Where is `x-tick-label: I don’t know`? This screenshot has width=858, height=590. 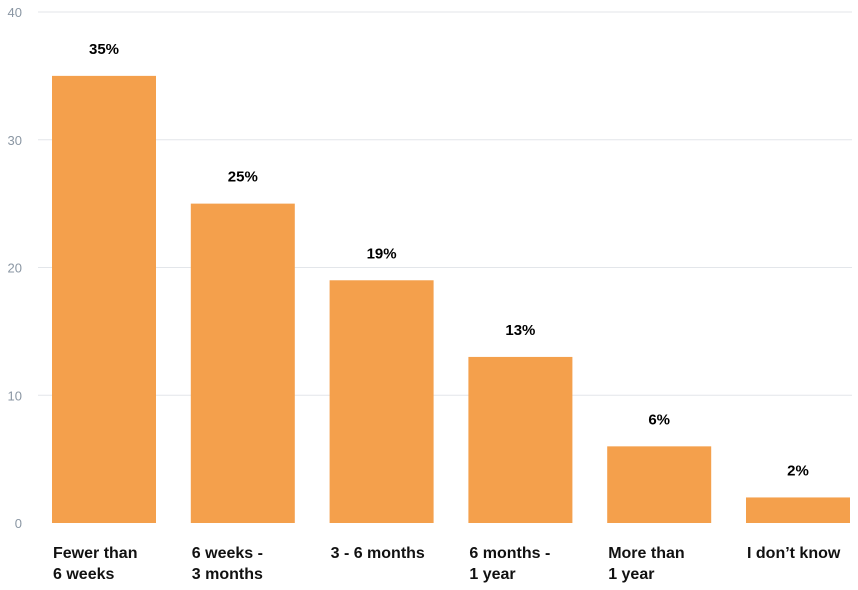 x-tick-label: I don’t know is located at coordinates (794, 553).